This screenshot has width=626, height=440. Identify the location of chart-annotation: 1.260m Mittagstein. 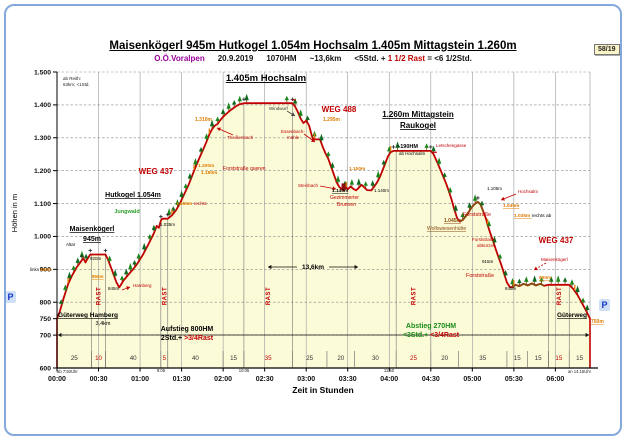
(418, 114).